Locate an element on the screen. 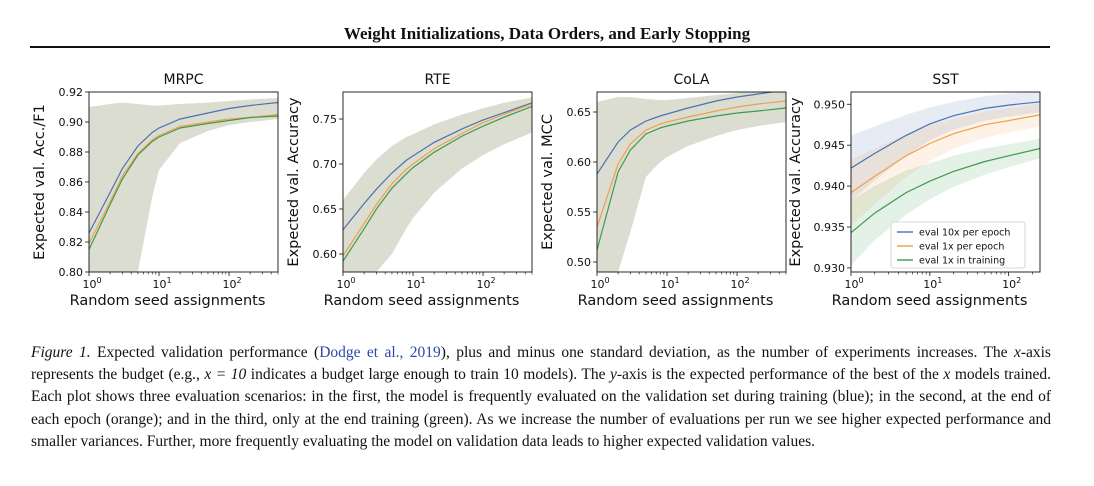  y-tick-label: 0.930 is located at coordinates (830, 268).